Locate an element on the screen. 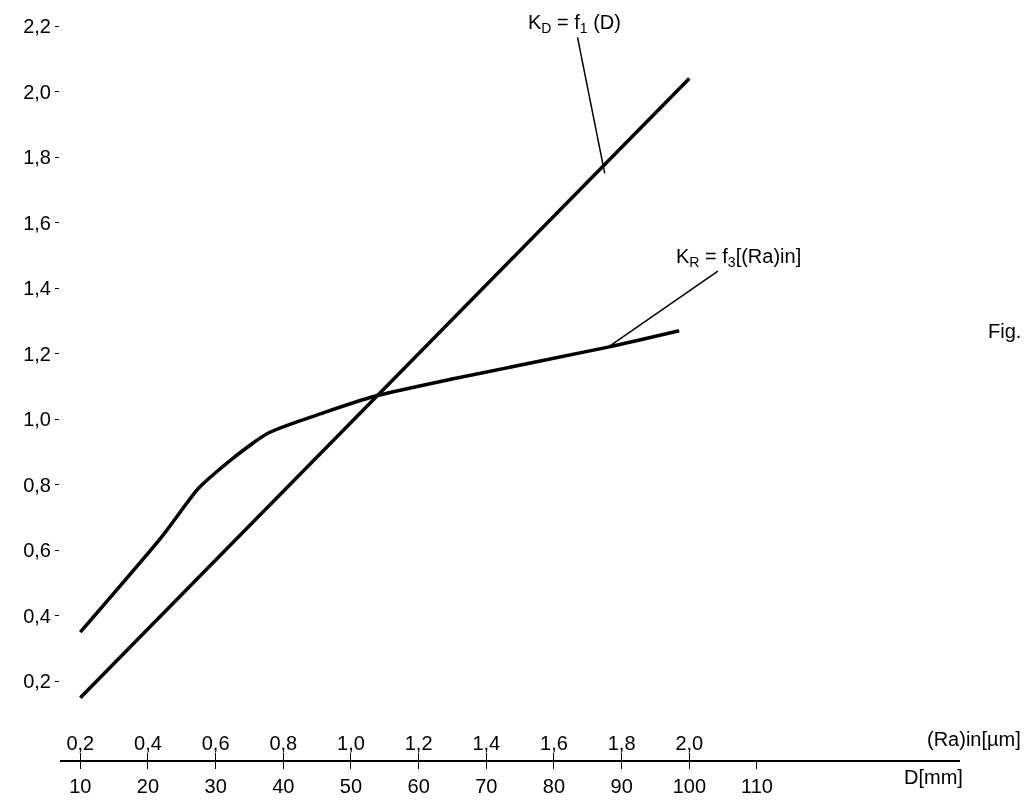  x2-tick-label: 1,6 is located at coordinates (554, 743).